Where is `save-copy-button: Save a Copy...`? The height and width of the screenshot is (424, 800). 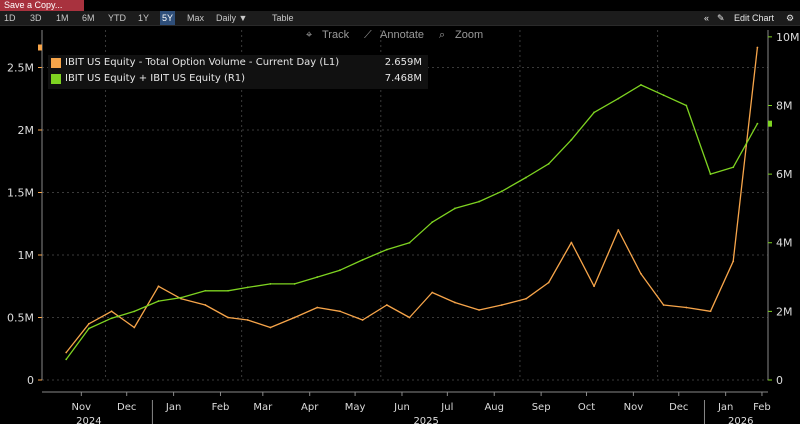 save-copy-button: Save a Copy... is located at coordinates (42, 5).